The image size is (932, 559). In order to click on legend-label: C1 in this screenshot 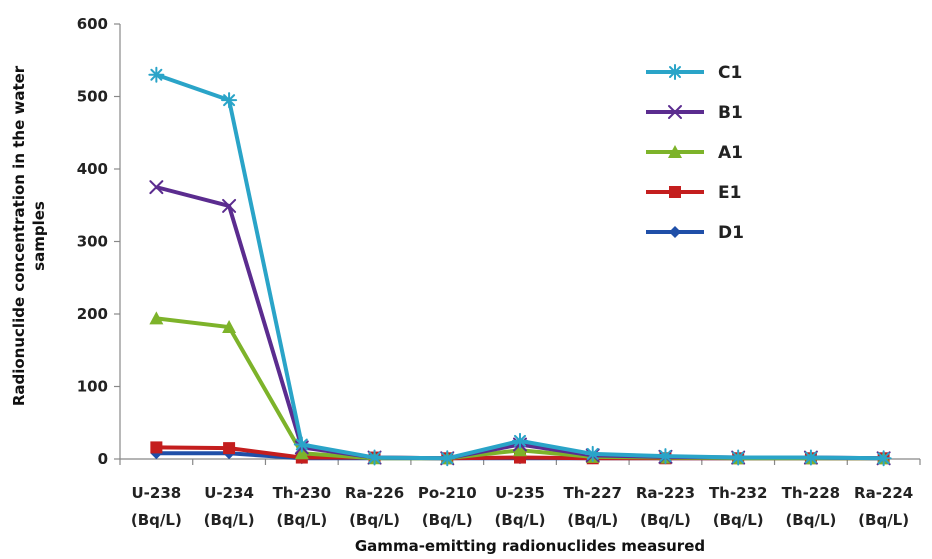, I will do `click(730, 73)`.